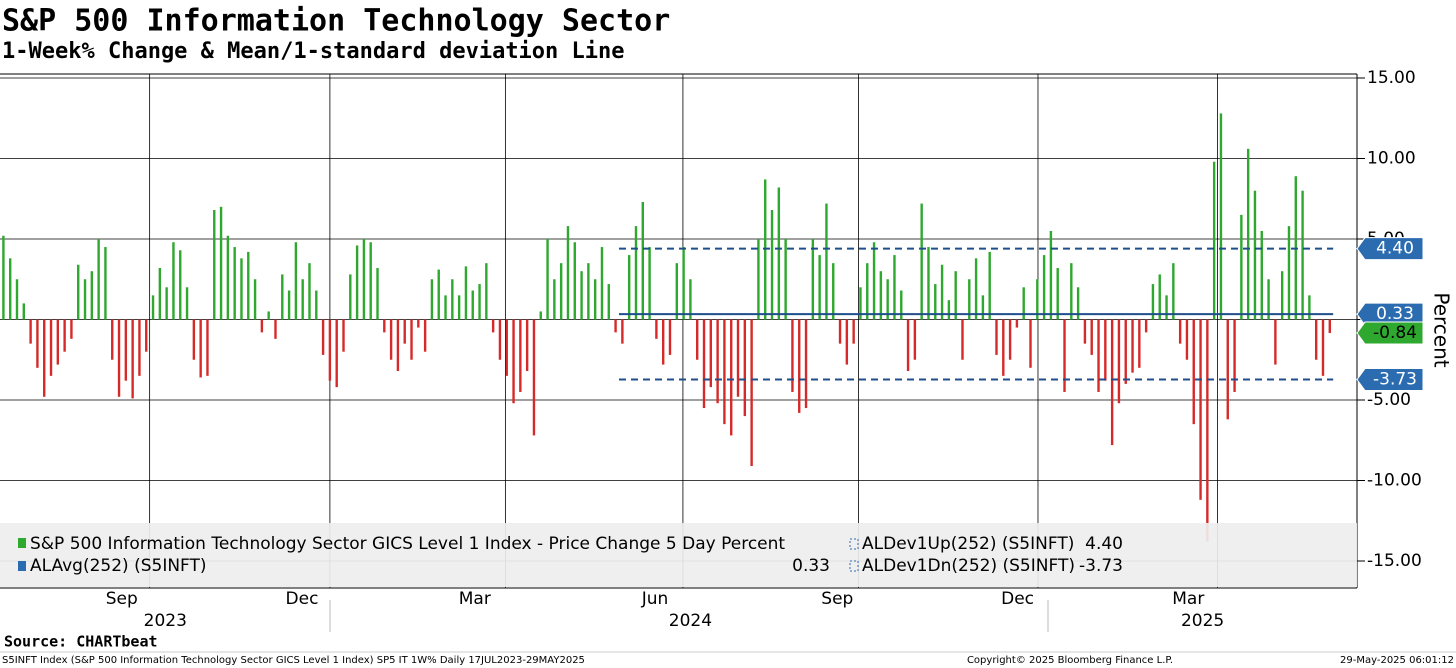 The image size is (1456, 668). I want to click on x-tick-label: Sep, so click(122, 599).